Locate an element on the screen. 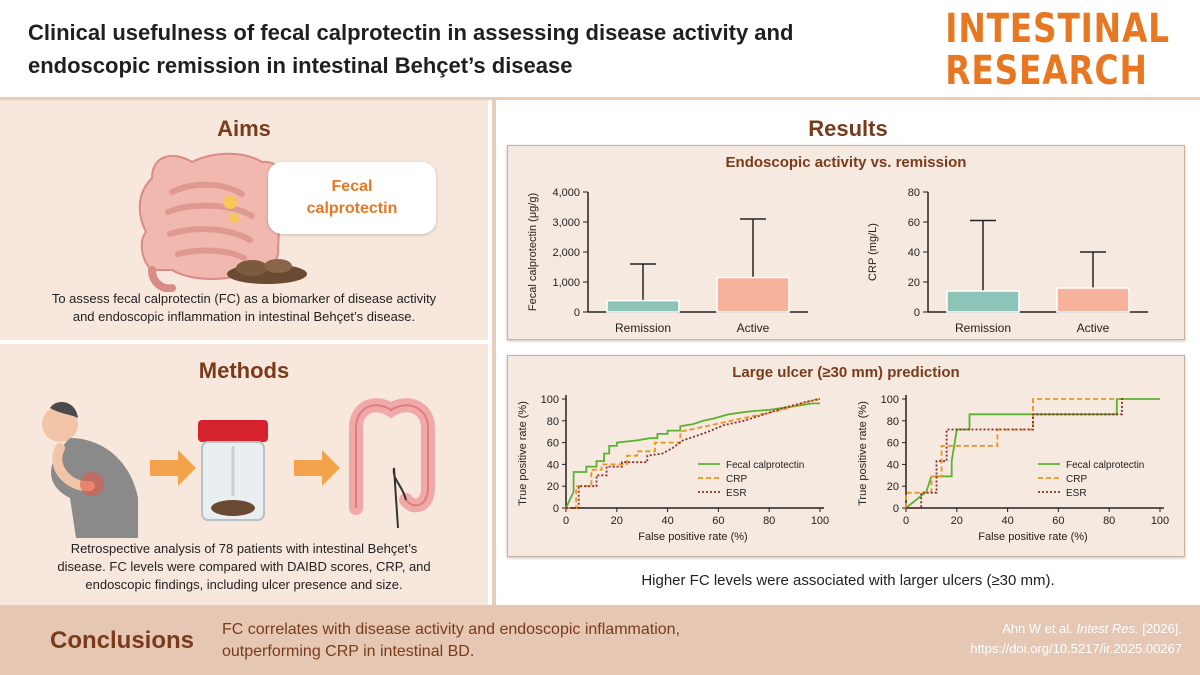  roc-right-y-tick-label: 100 is located at coordinates (890, 400).